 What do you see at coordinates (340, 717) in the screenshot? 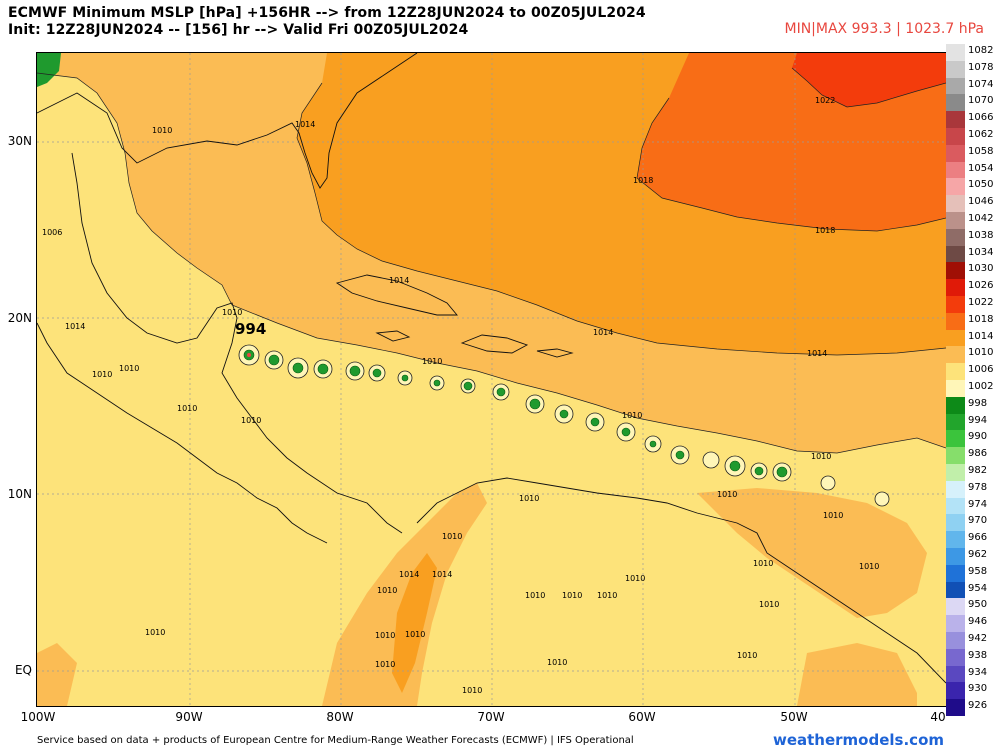
I see `lon-label-80w: 80W` at bounding box center [340, 717].